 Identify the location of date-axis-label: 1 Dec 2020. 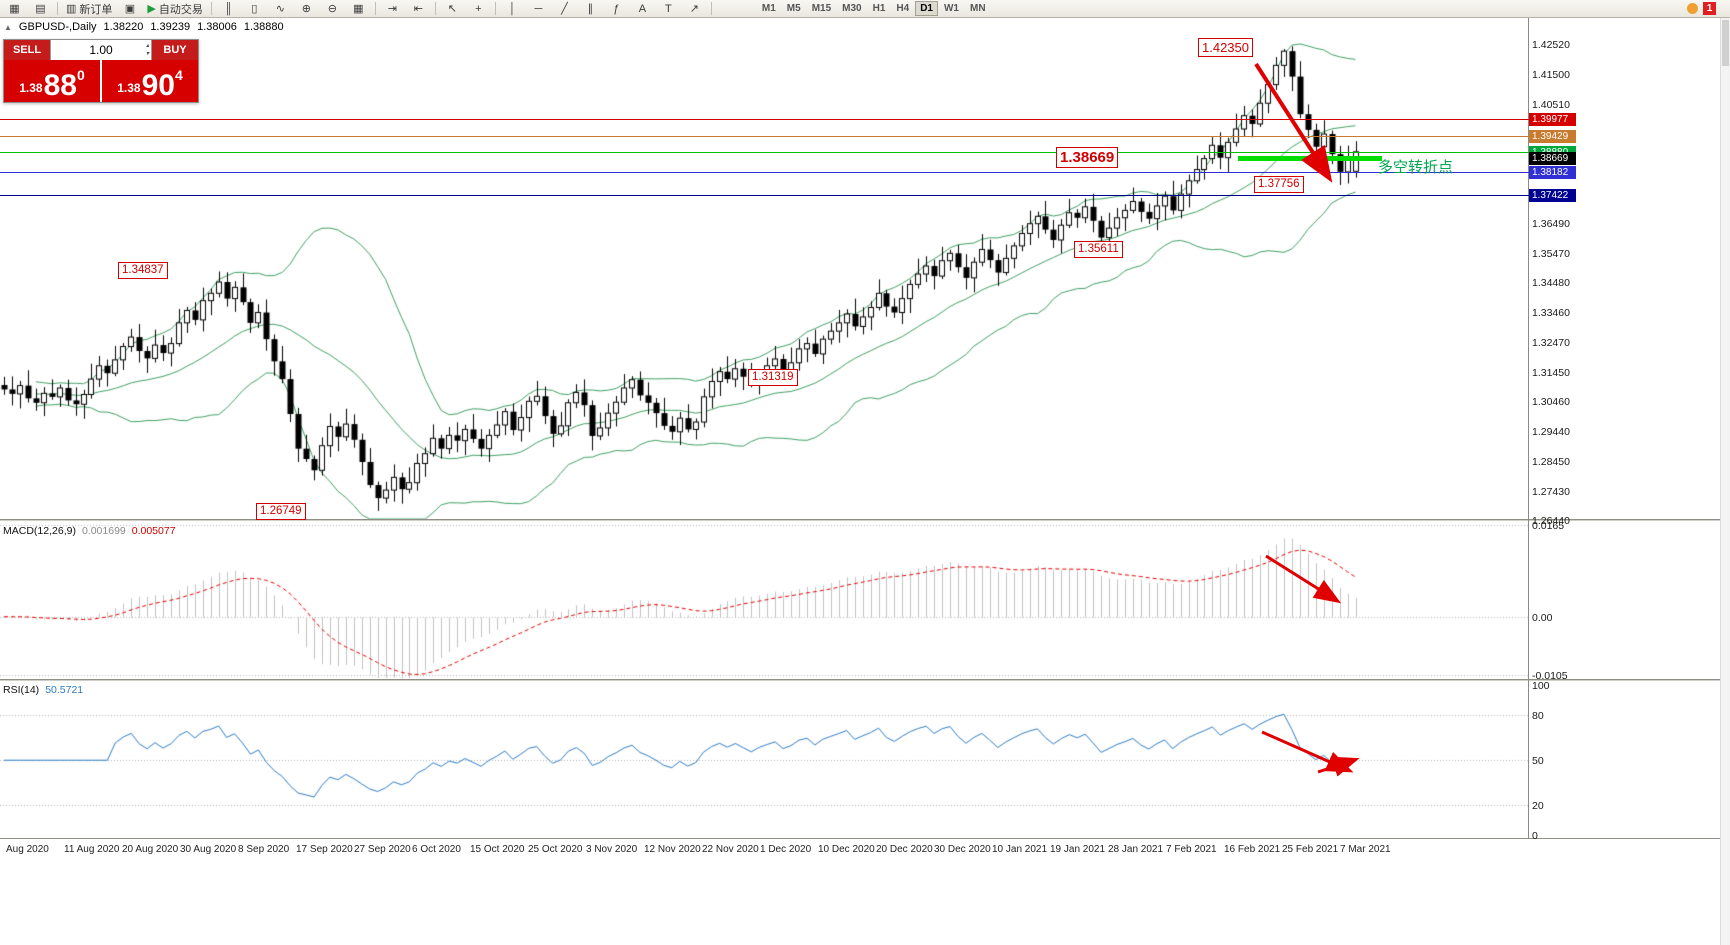
(786, 849).